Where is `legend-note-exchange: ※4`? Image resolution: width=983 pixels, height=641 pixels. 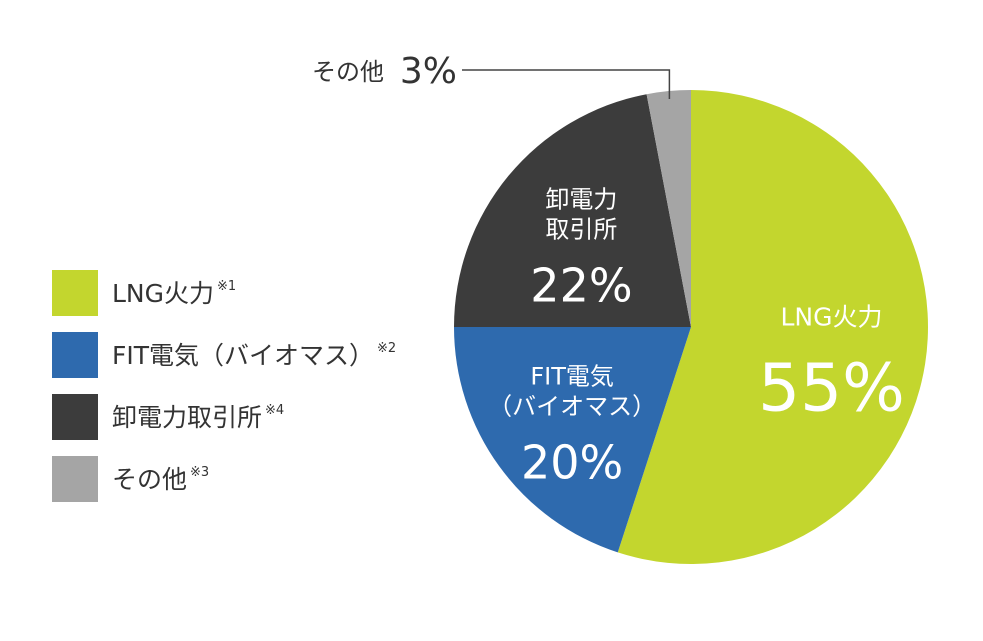
legend-note-exchange: ※4 is located at coordinates (275, 410).